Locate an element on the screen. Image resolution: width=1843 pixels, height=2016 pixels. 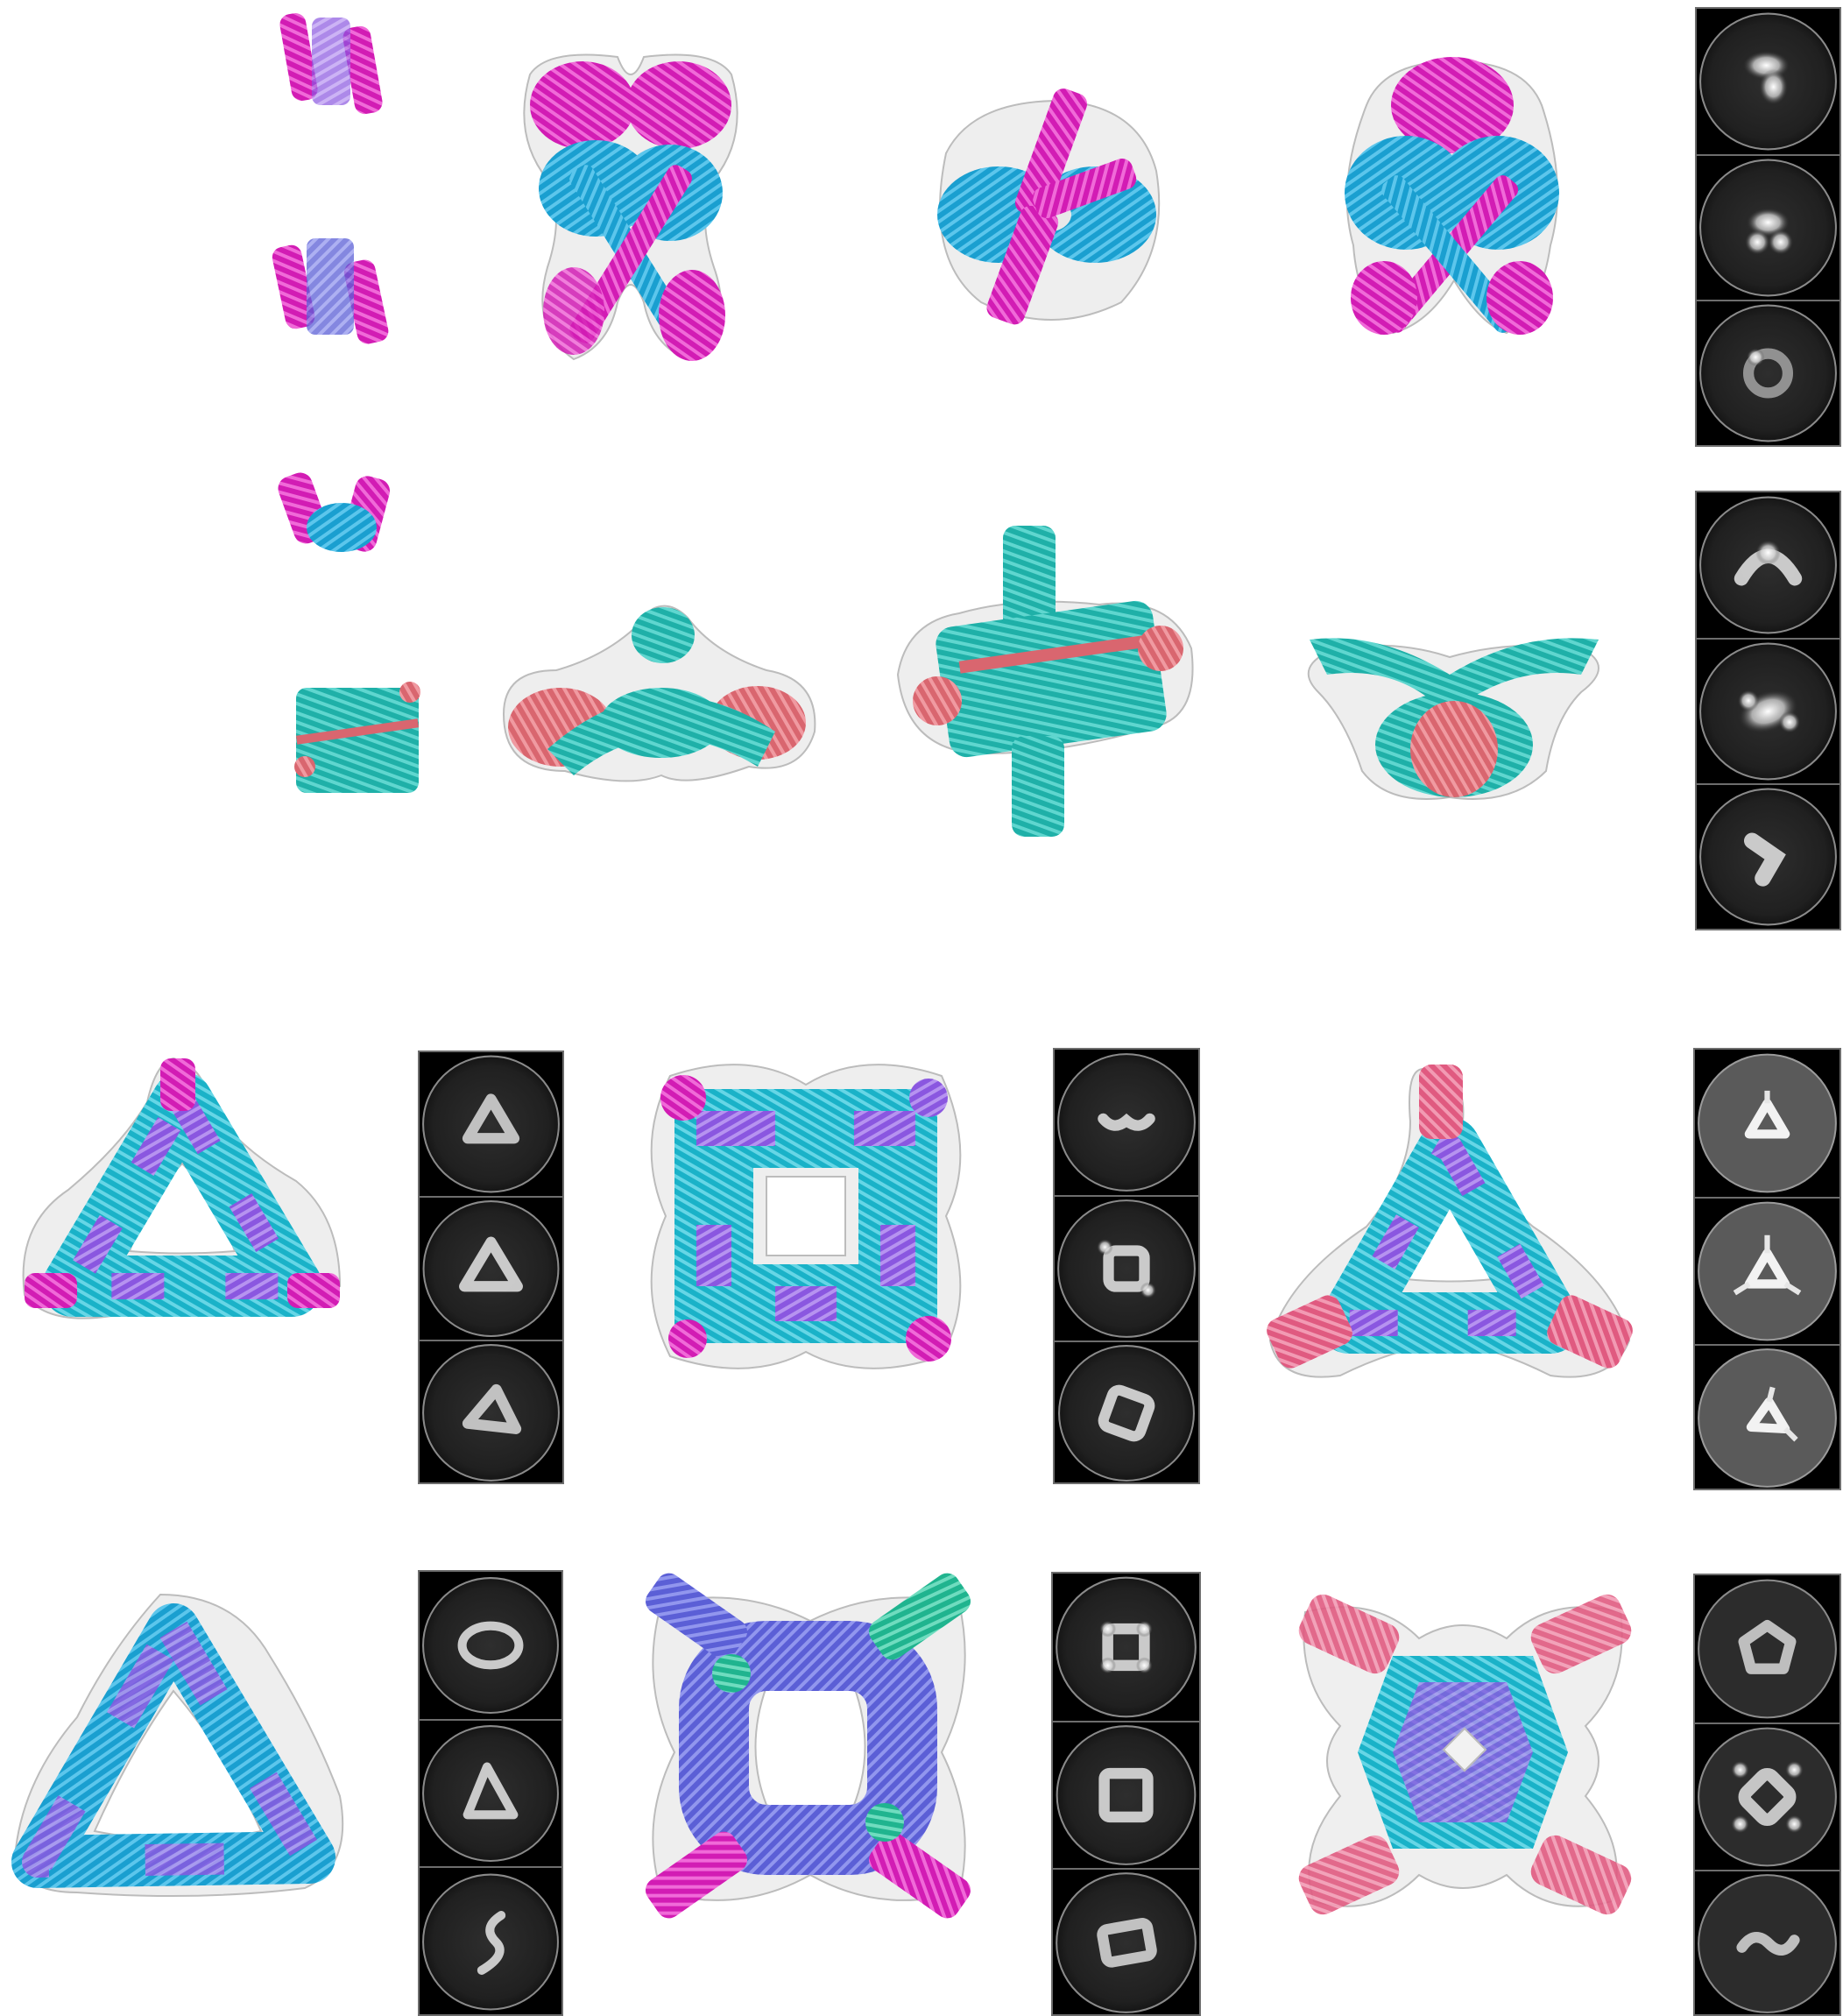
heterodimer-density-top is located at coordinates (1454, 714).